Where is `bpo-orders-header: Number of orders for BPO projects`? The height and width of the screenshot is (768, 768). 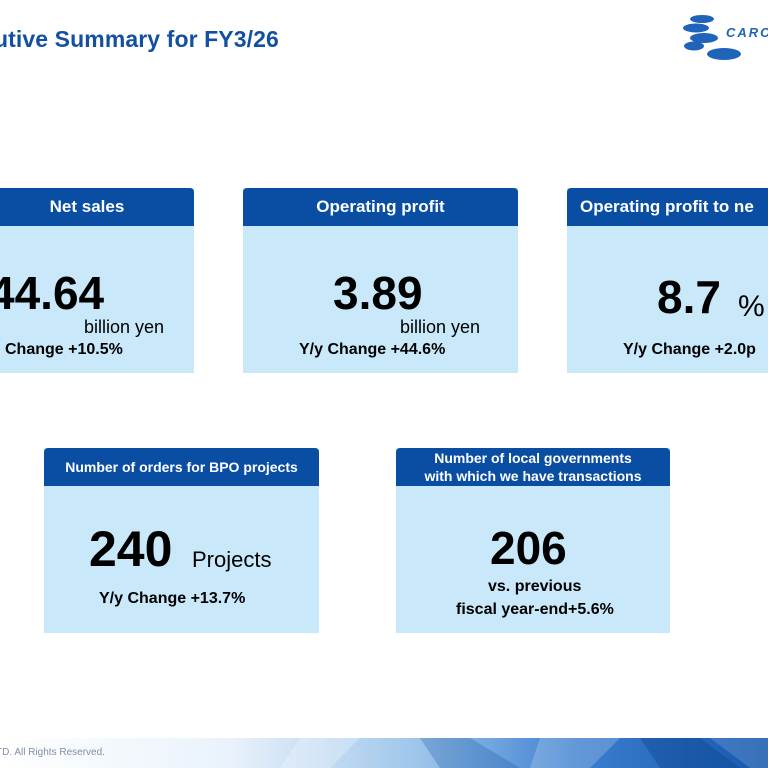 bpo-orders-header: Number of orders for BPO projects is located at coordinates (181, 467).